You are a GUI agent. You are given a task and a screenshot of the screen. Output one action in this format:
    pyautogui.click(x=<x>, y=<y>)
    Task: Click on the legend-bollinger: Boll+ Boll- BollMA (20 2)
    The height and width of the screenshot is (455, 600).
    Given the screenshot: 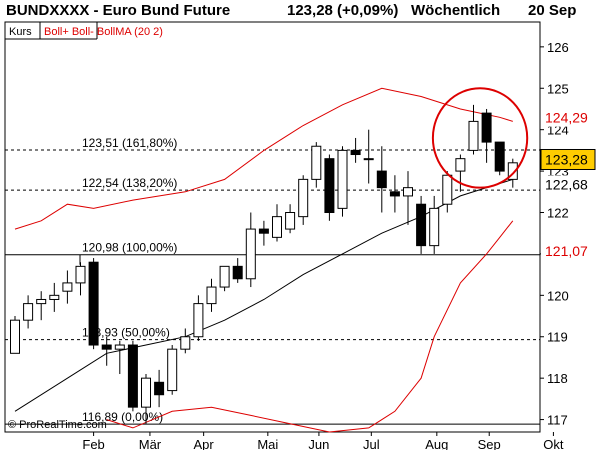 What is the action you would take?
    pyautogui.click(x=103, y=32)
    